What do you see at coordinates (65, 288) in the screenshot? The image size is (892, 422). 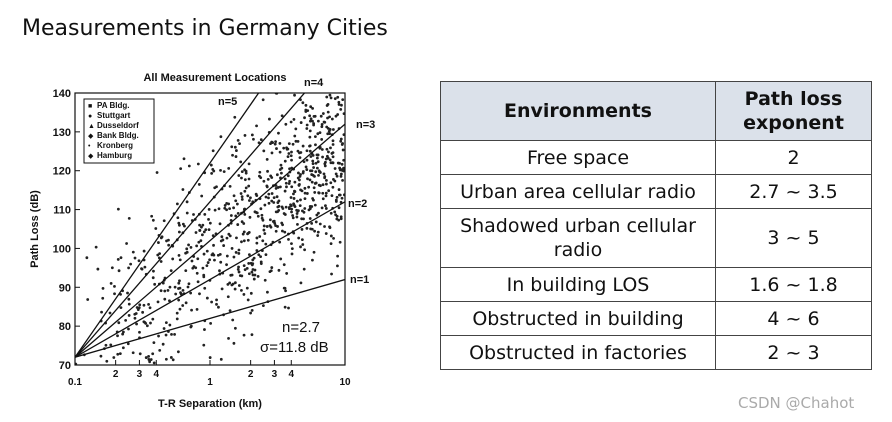 I see `y-tick-label: 90` at bounding box center [65, 288].